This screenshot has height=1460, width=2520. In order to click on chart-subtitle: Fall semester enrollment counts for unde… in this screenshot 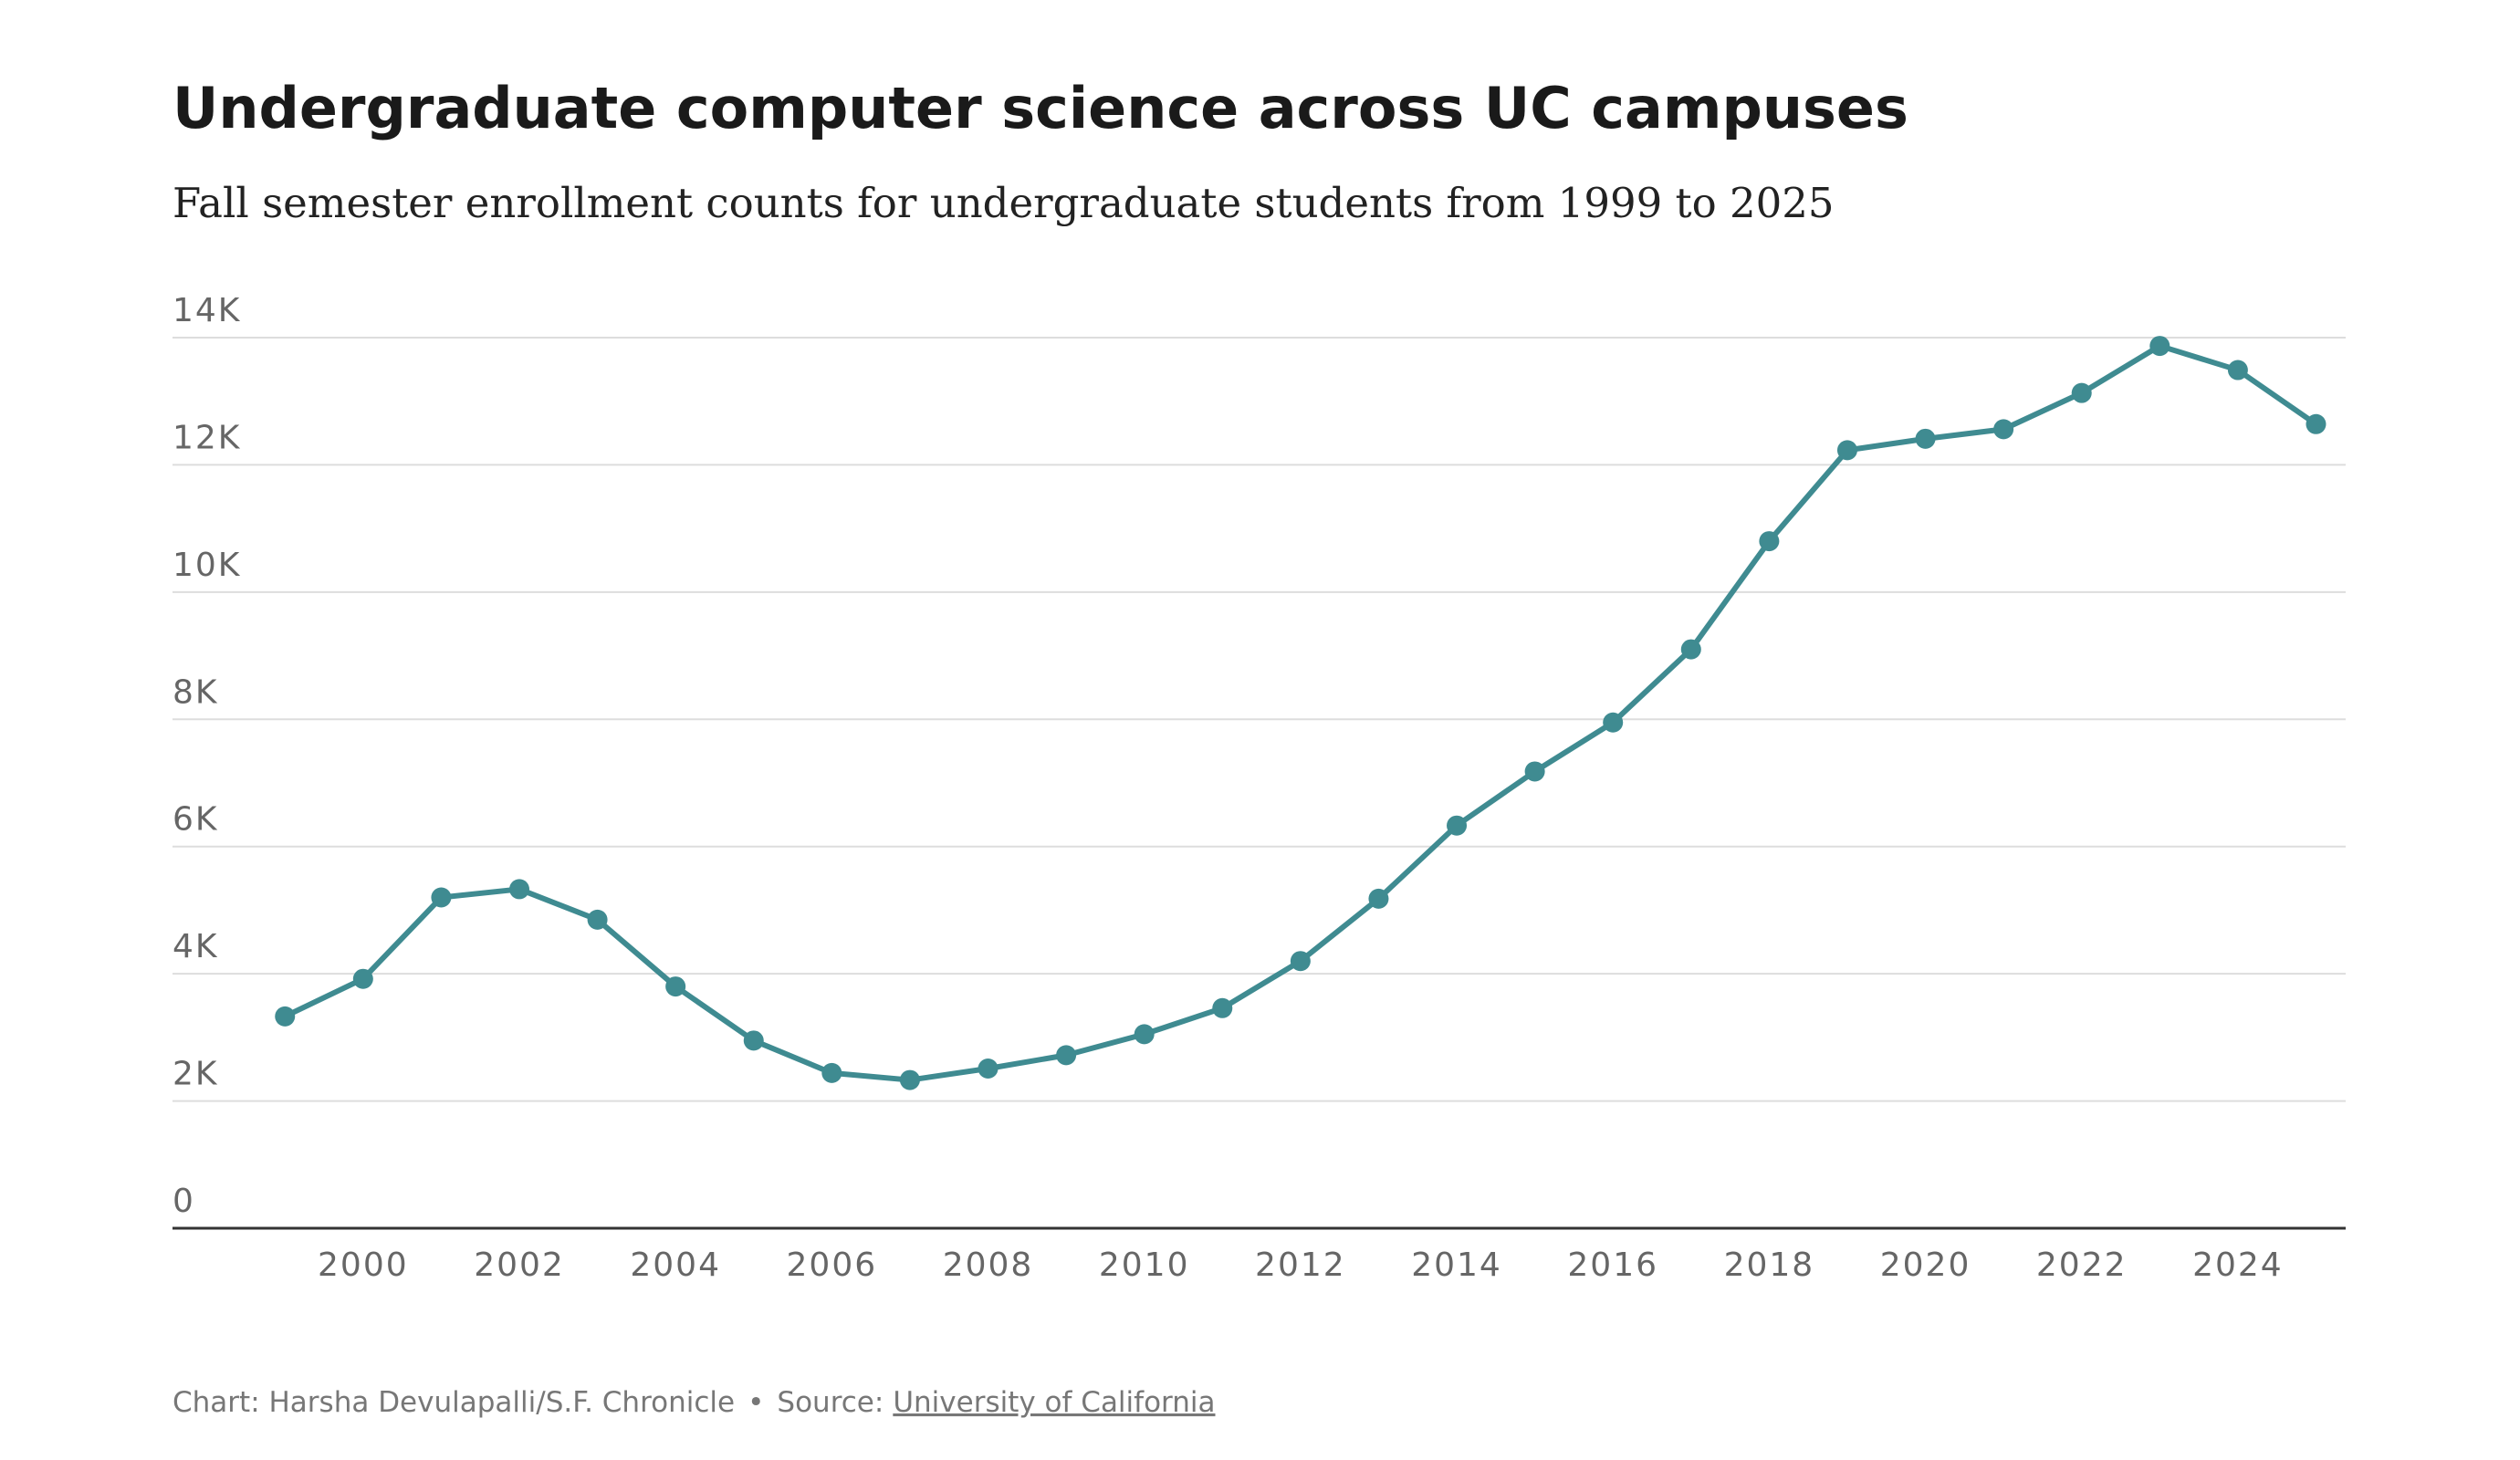, I will do `click(1004, 203)`.